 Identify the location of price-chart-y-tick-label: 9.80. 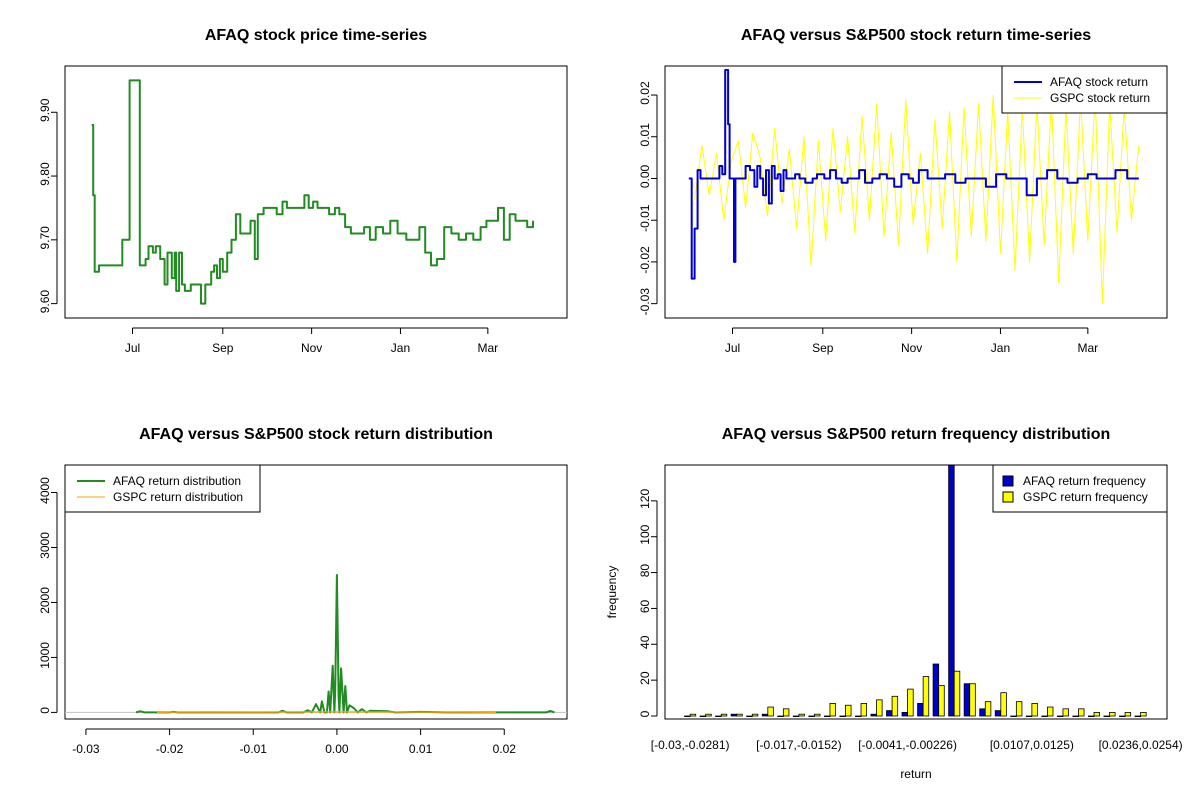
(45, 174).